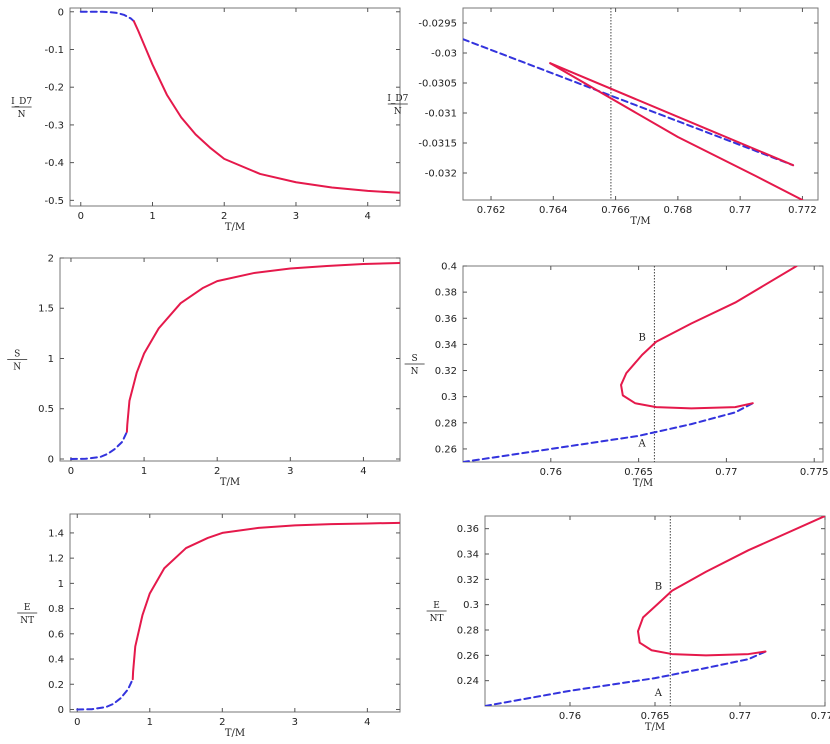  What do you see at coordinates (61, 584) in the screenshot?
I see `y-tick-label: 1` at bounding box center [61, 584].